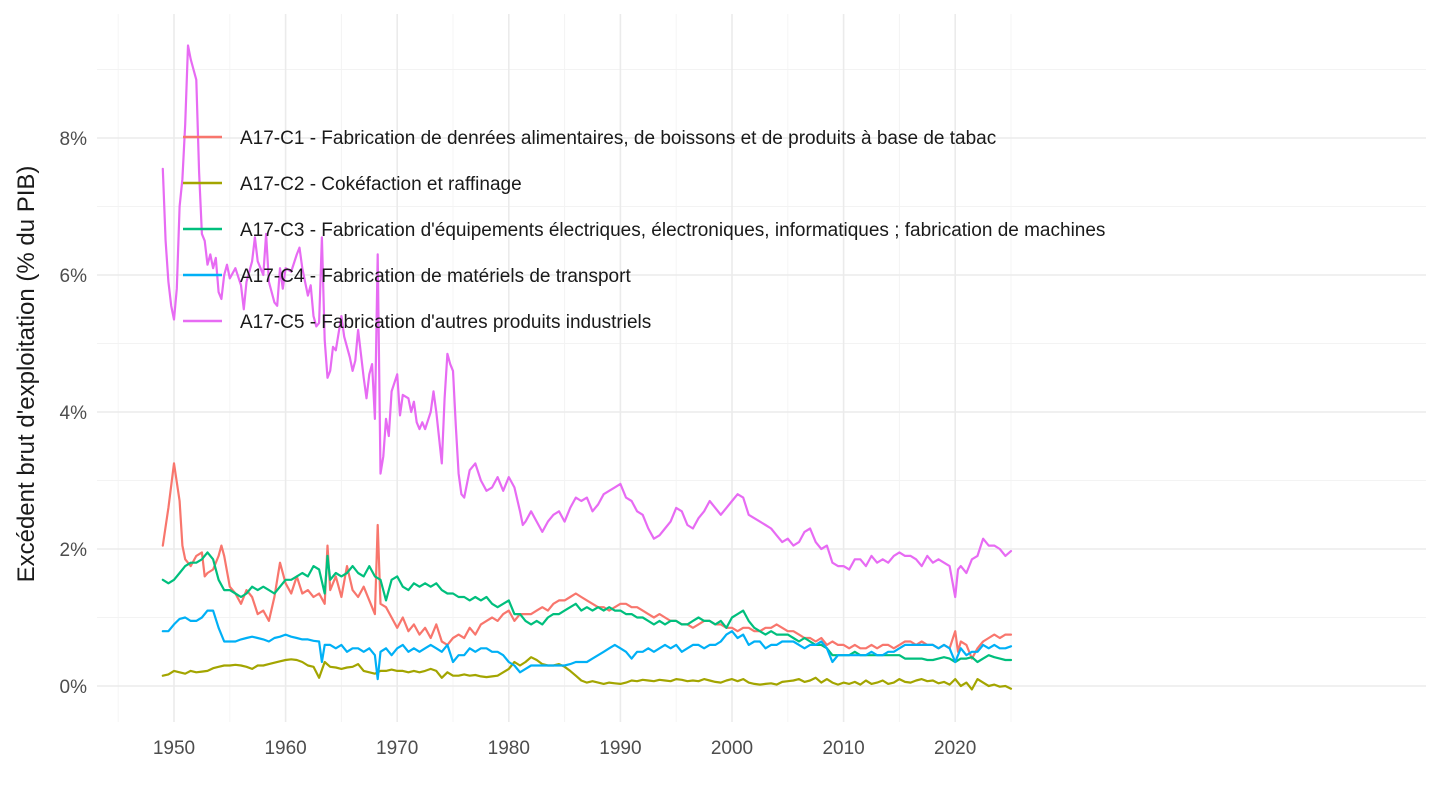 The image size is (1440, 810). Describe the element at coordinates (843, 748) in the screenshot. I see `x-tick-label: 2010` at that location.